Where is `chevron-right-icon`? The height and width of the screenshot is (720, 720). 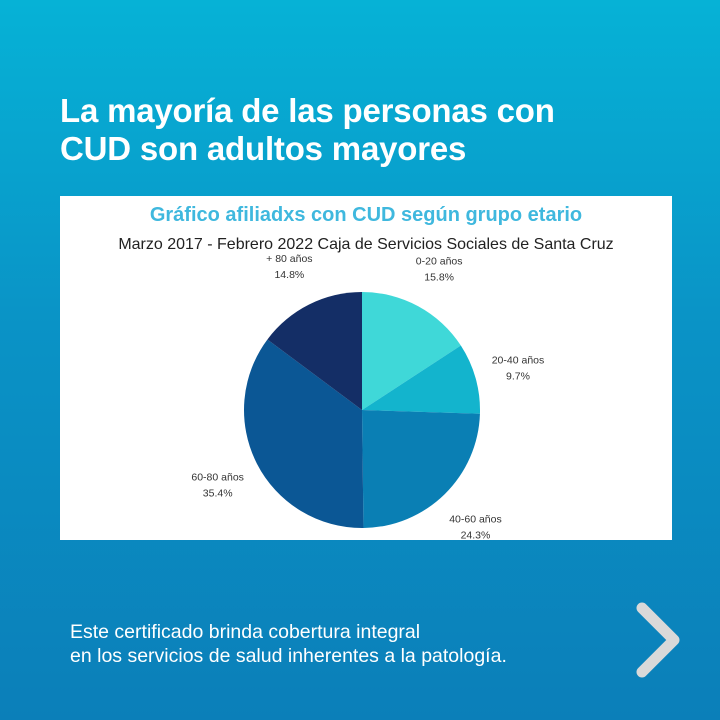
chevron-right-icon is located at coordinates (660, 640).